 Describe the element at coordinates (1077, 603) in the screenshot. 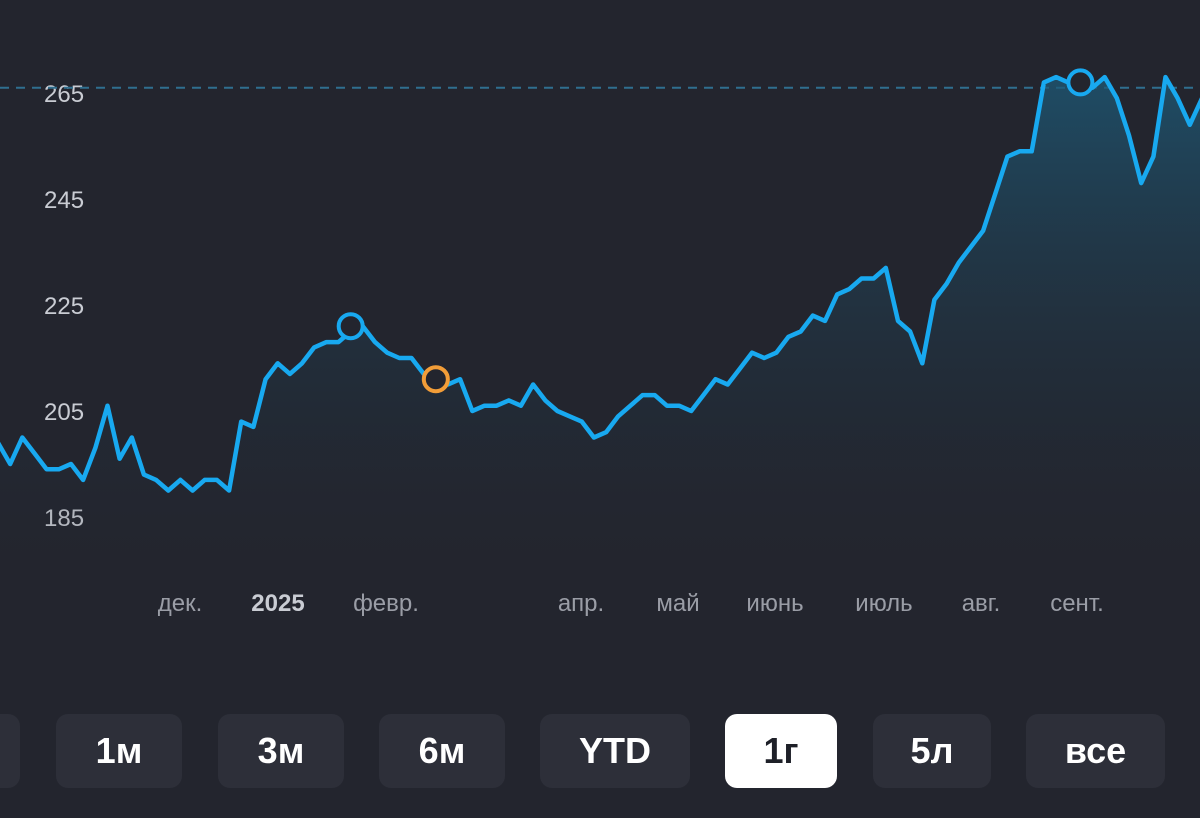

I see `x-tick-label: сент.` at that location.